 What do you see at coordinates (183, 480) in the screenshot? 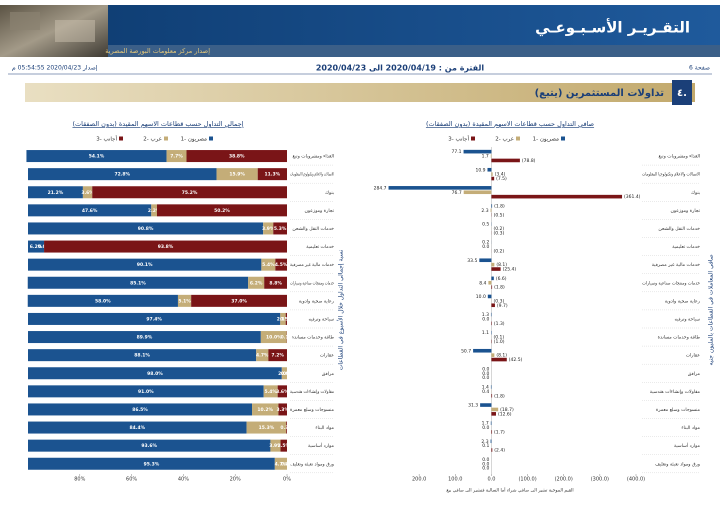
I see `x-tick-label: 40%` at bounding box center [183, 480].